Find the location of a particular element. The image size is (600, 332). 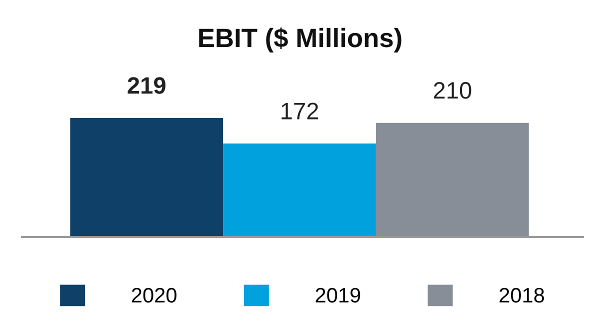

legend-label: 2019 is located at coordinates (338, 295).